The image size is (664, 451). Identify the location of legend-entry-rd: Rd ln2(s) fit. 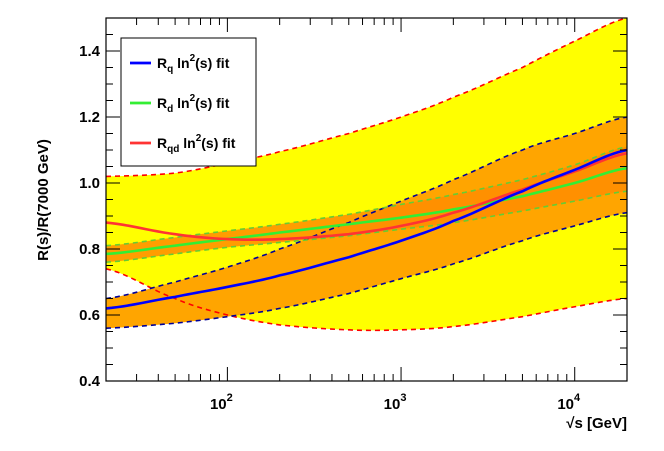
(193, 104).